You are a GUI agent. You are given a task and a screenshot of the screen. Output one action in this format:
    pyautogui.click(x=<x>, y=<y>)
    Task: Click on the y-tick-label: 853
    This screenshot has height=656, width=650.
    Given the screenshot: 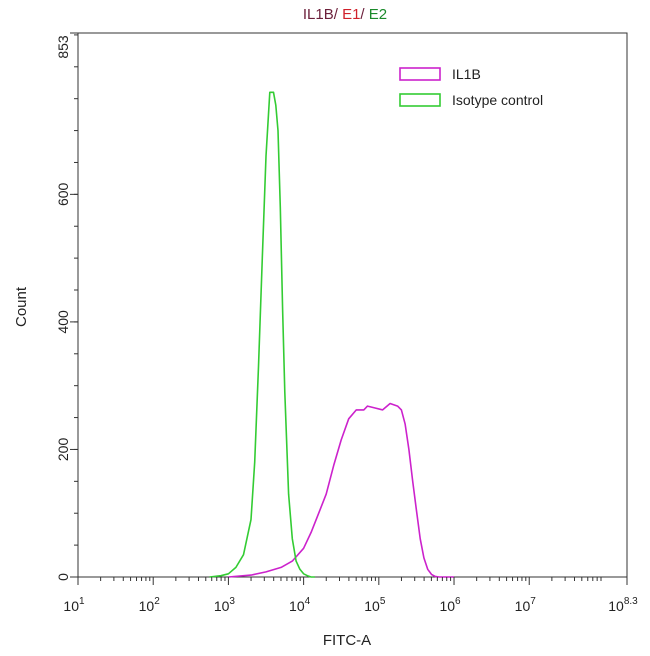 What is the action you would take?
    pyautogui.click(x=63, y=47)
    